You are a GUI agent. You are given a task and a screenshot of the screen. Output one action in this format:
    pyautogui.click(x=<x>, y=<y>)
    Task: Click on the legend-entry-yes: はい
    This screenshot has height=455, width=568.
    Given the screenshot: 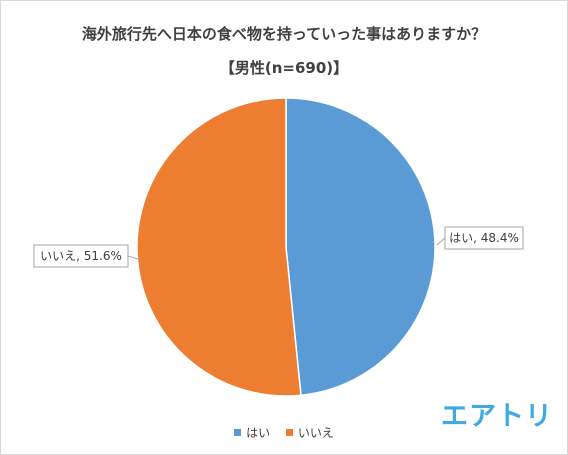 What is the action you would take?
    pyautogui.click(x=252, y=432)
    